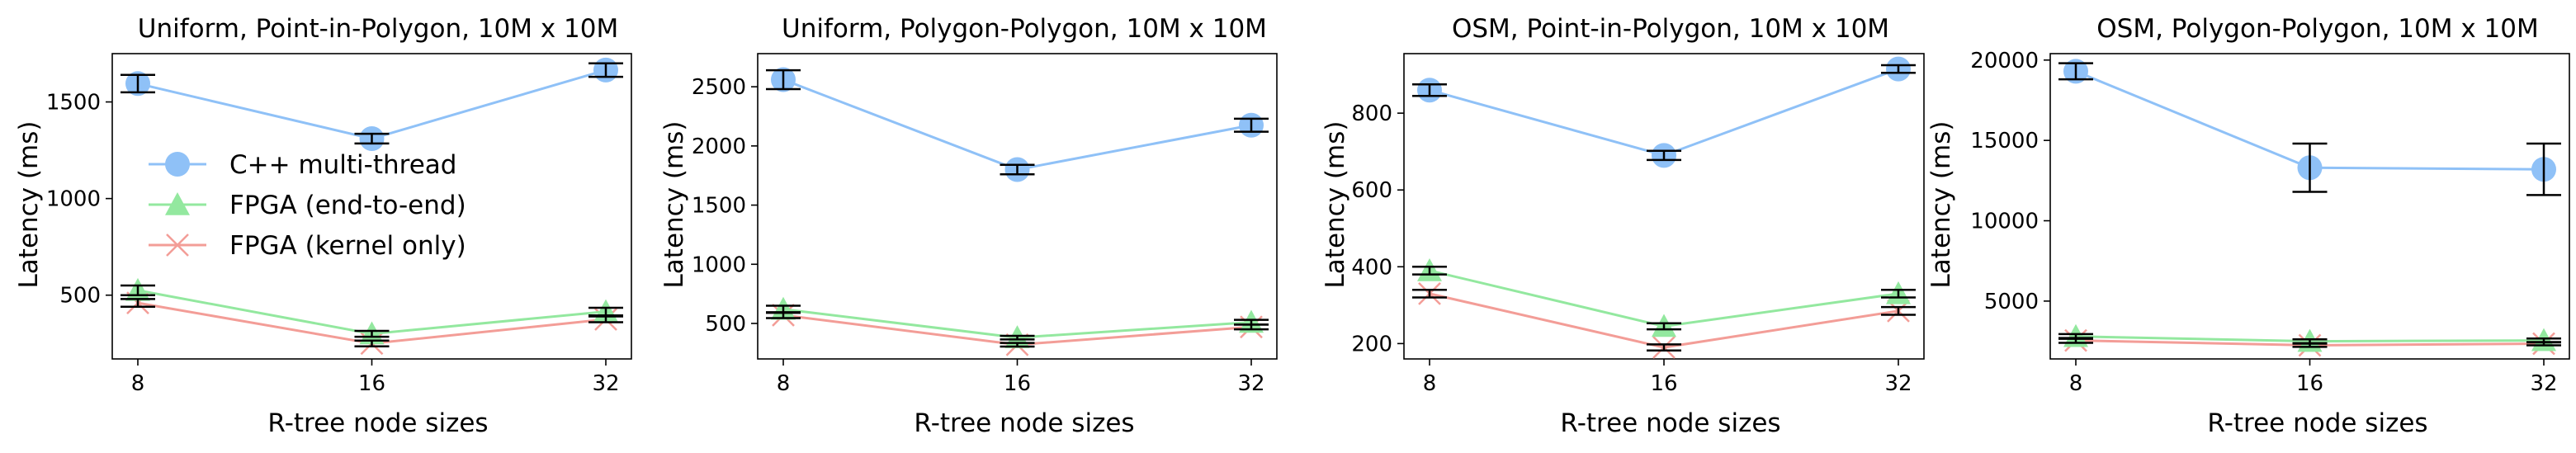 The width and height of the screenshot is (2576, 453). Describe the element at coordinates (1664, 206) in the screenshot. I see `panel-3-frame` at that location.